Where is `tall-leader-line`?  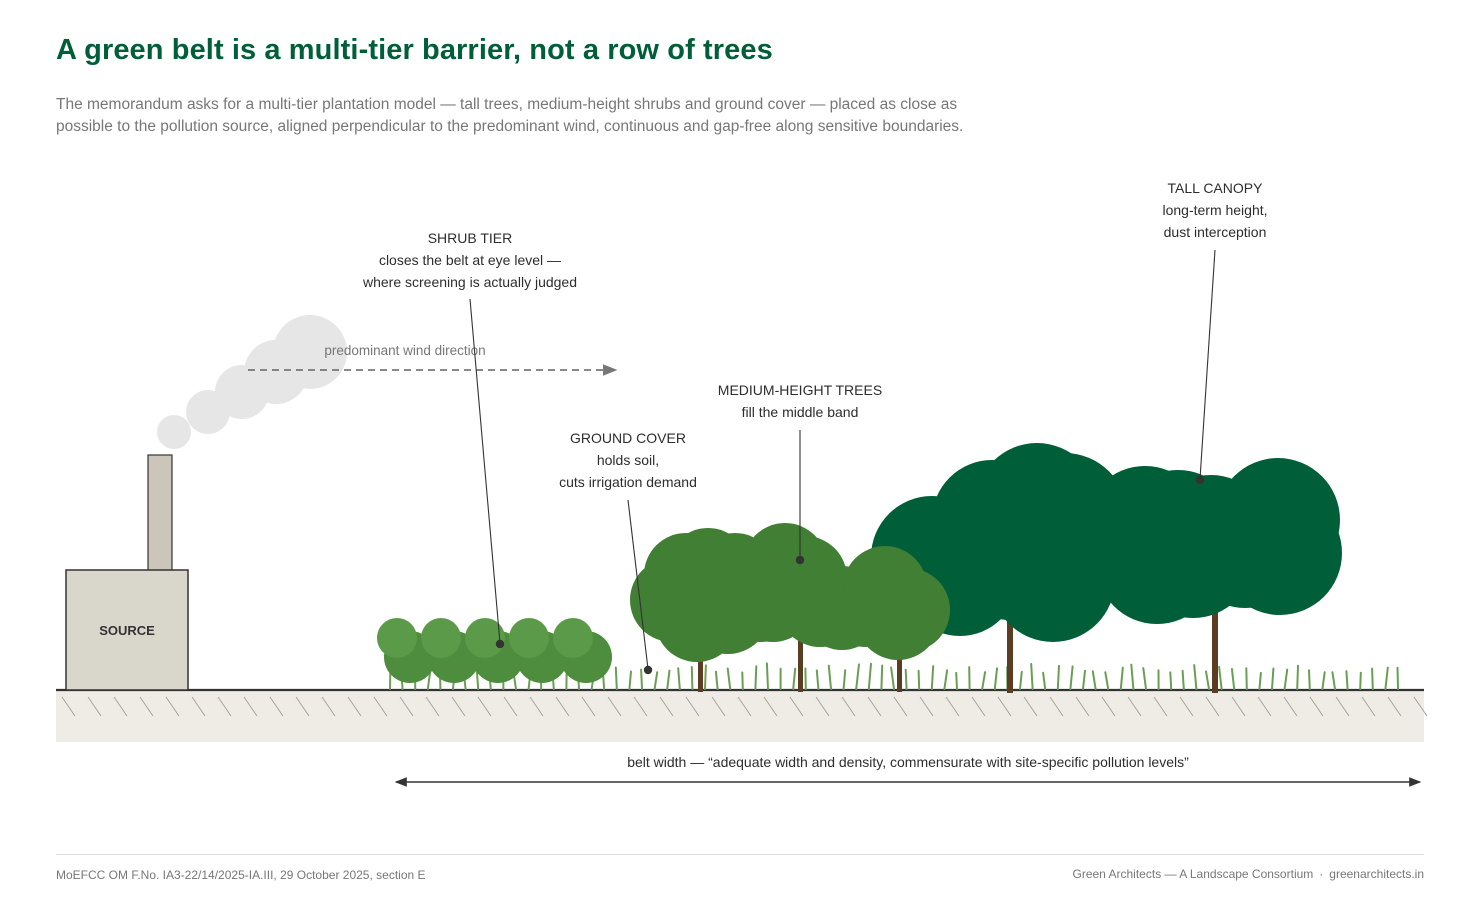
tall-leader-line is located at coordinates (1207, 364).